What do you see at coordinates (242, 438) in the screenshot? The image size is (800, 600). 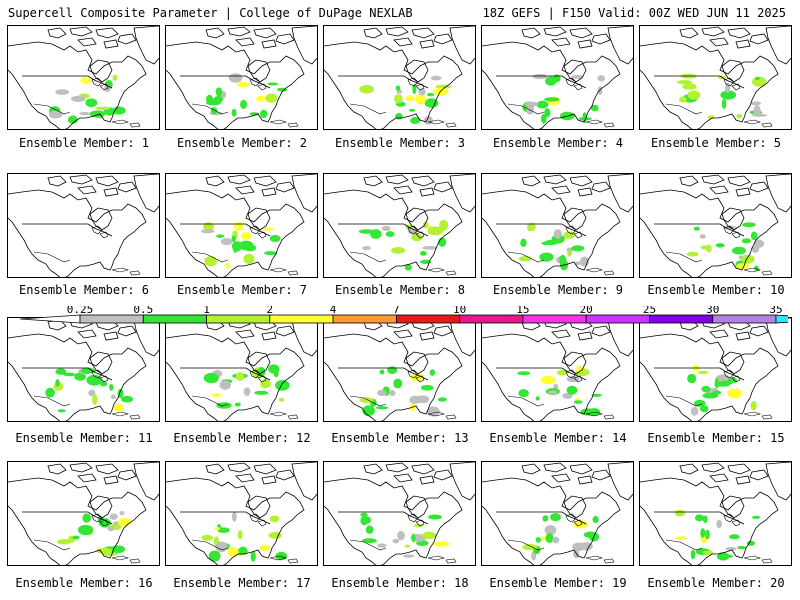 I see `member-caption: Ensemble Member: 12` at bounding box center [242, 438].